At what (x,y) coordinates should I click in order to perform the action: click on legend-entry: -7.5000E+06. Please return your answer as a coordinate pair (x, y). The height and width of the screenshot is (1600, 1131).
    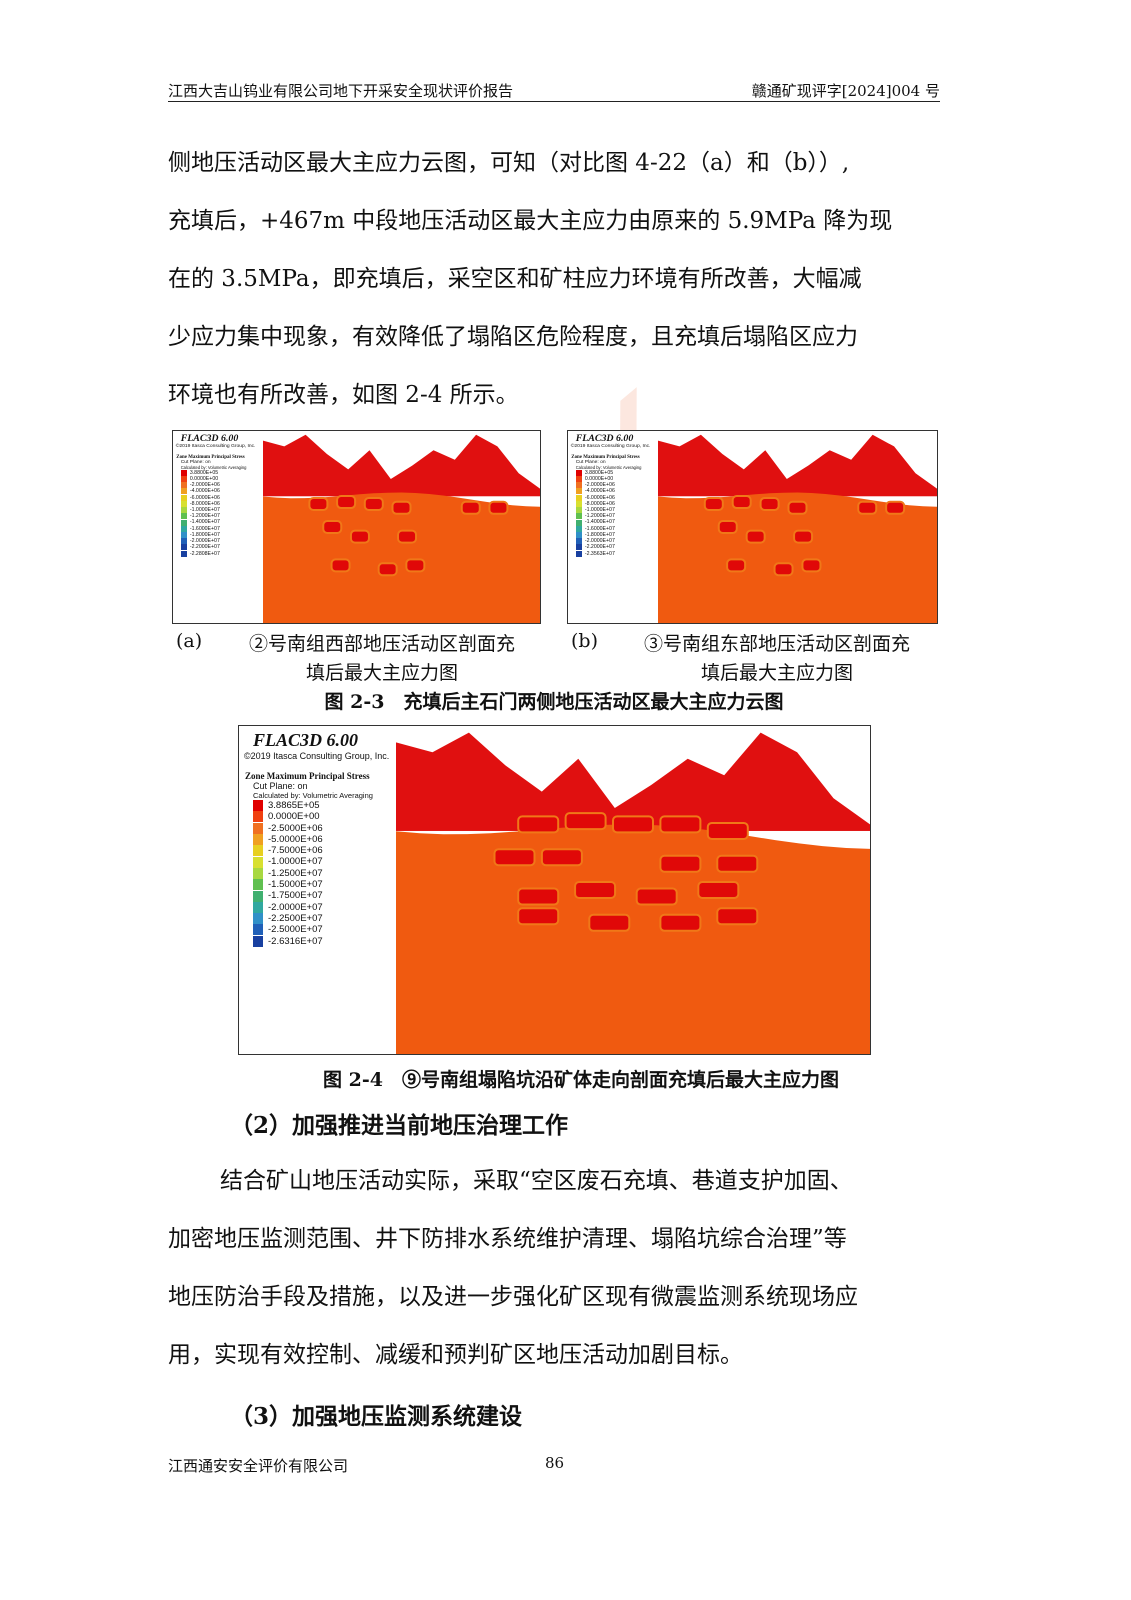
    Looking at the image, I should click on (324, 851).